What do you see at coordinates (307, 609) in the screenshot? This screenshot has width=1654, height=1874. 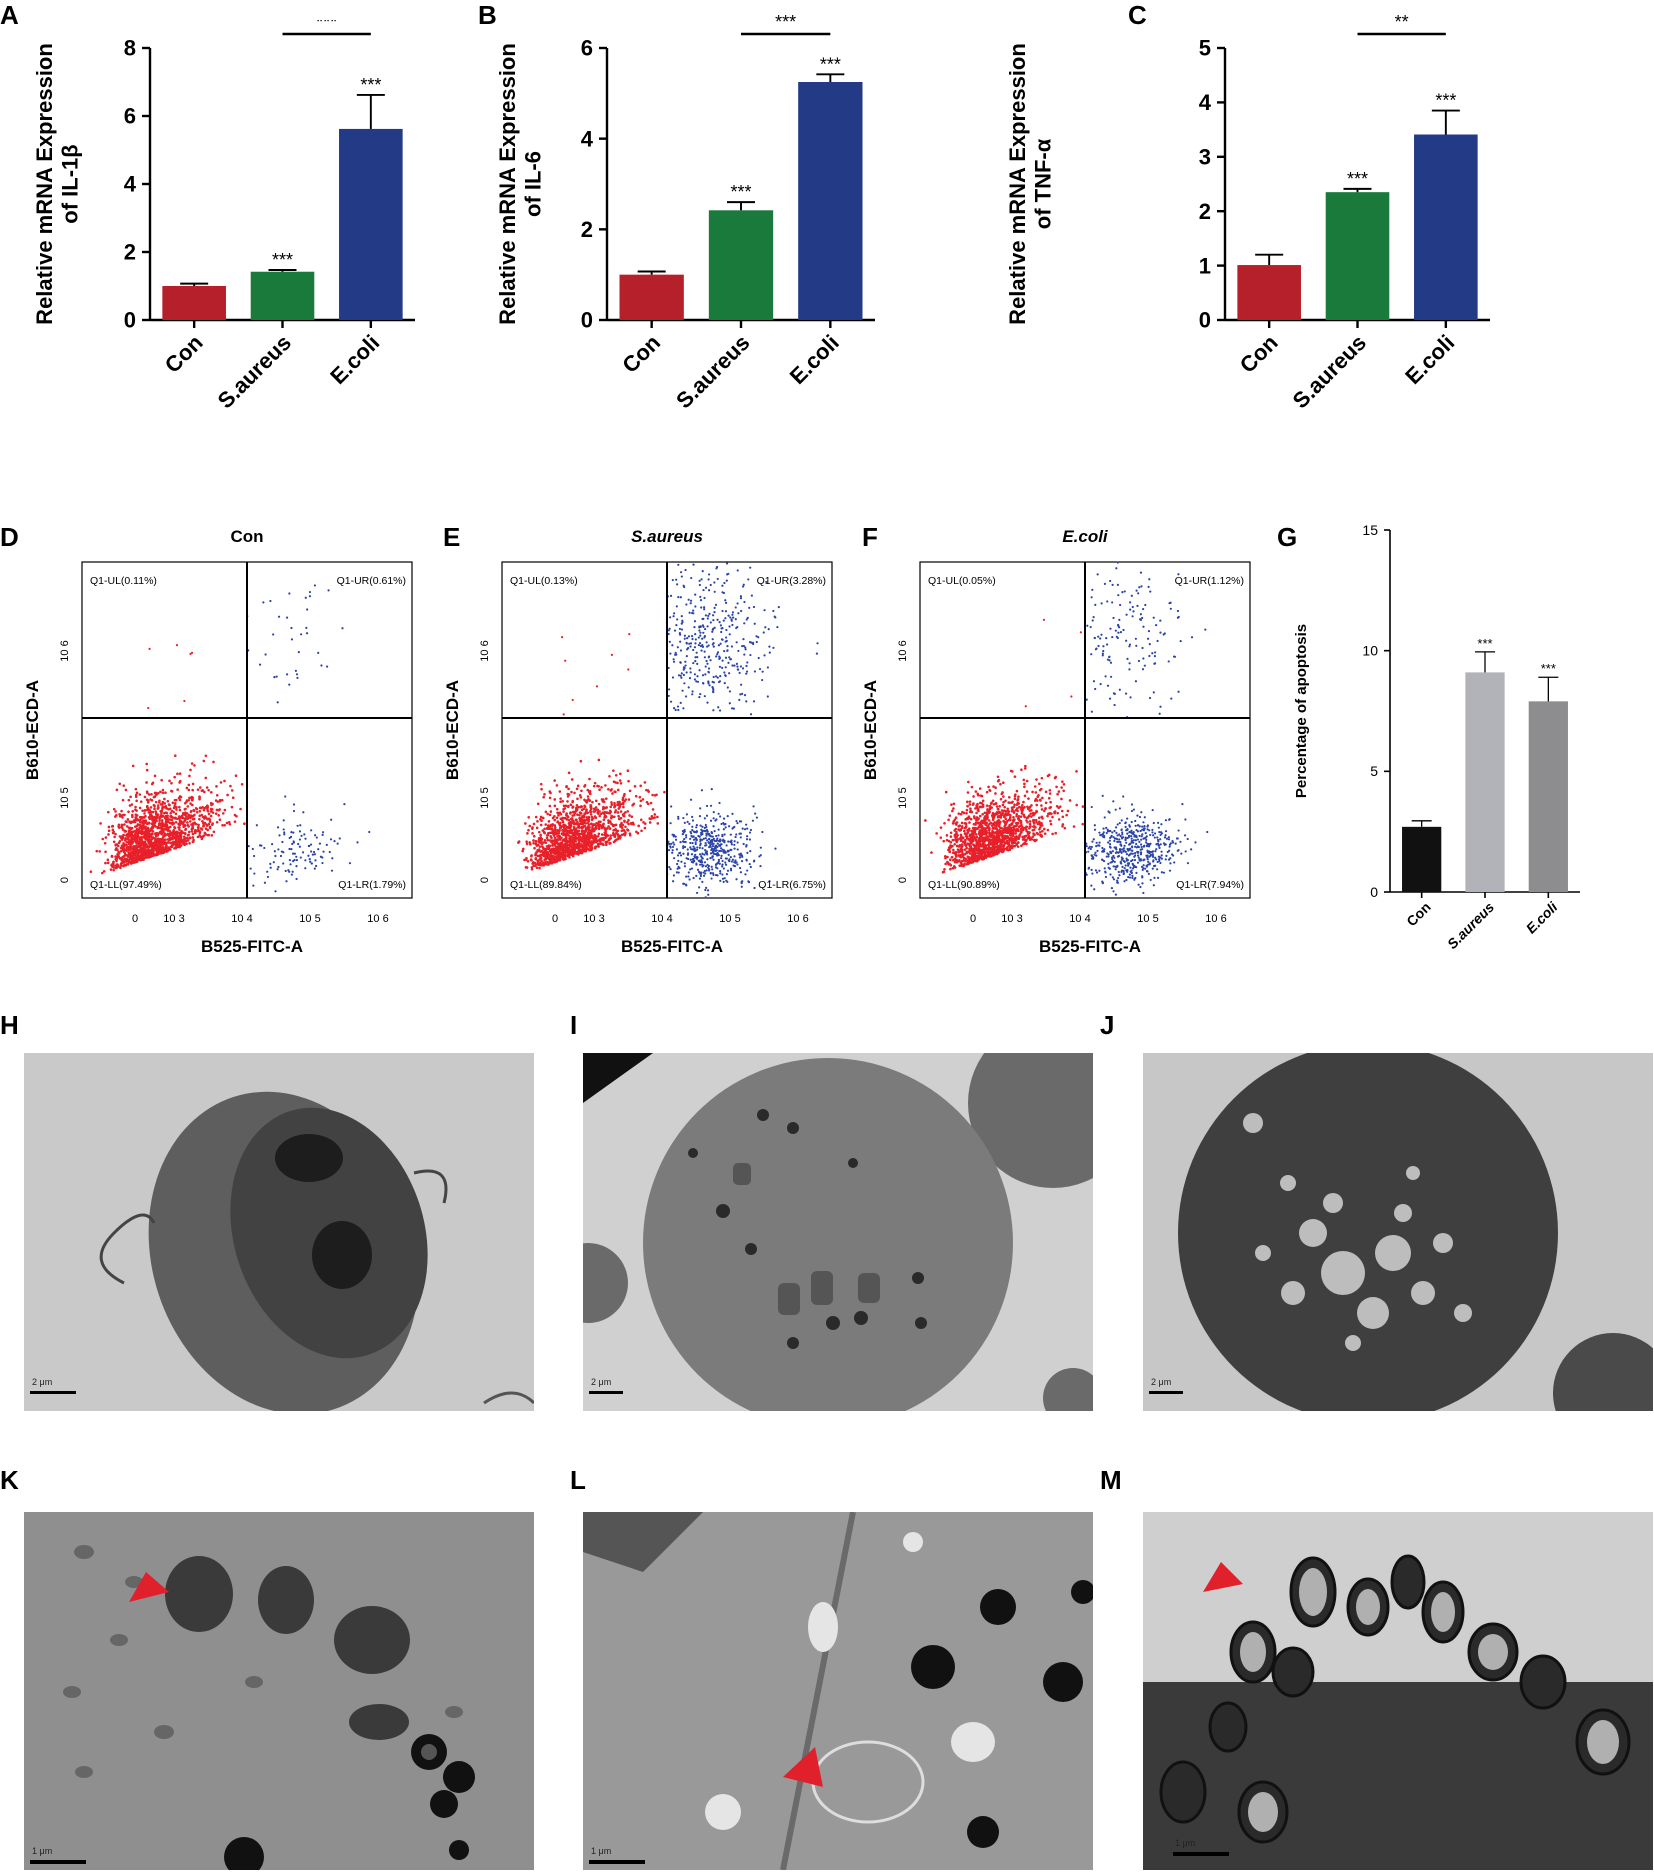 I see `dot-ur-d` at bounding box center [307, 609].